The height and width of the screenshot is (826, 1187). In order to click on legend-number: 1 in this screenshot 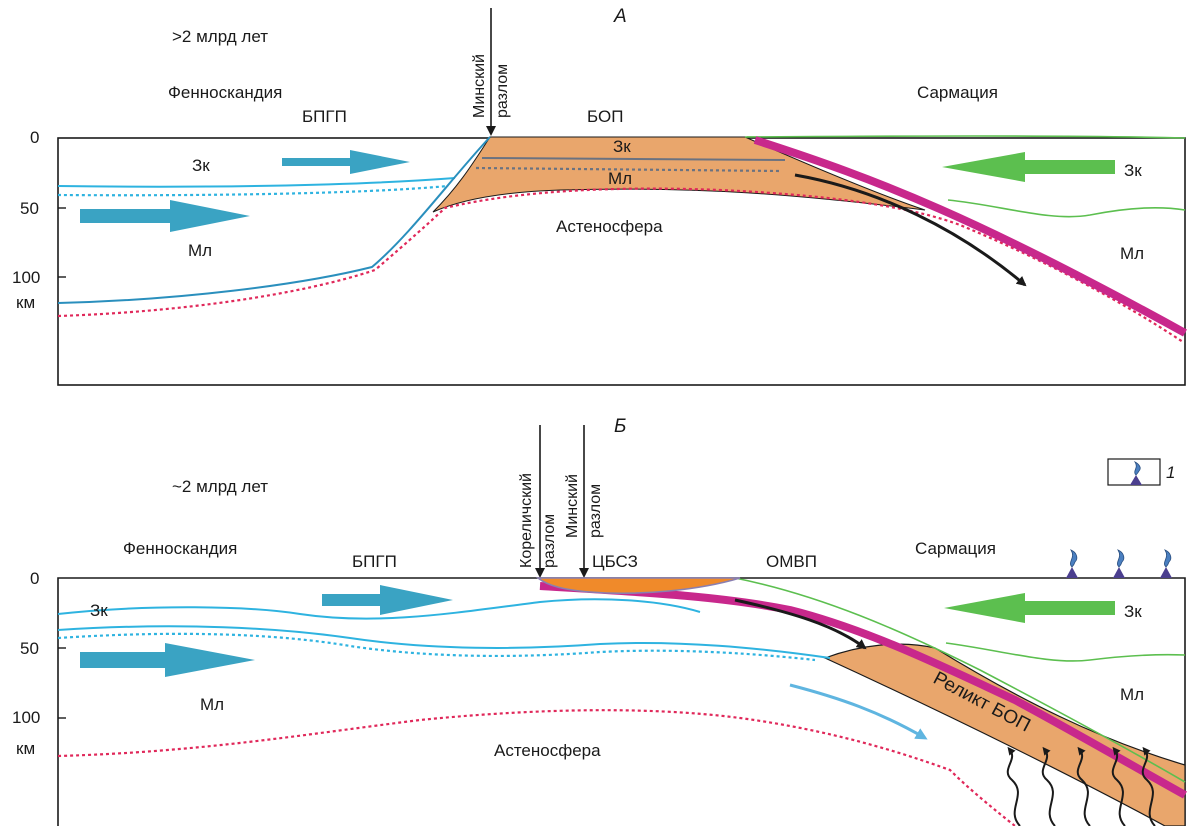, I will do `click(1170, 472)`.